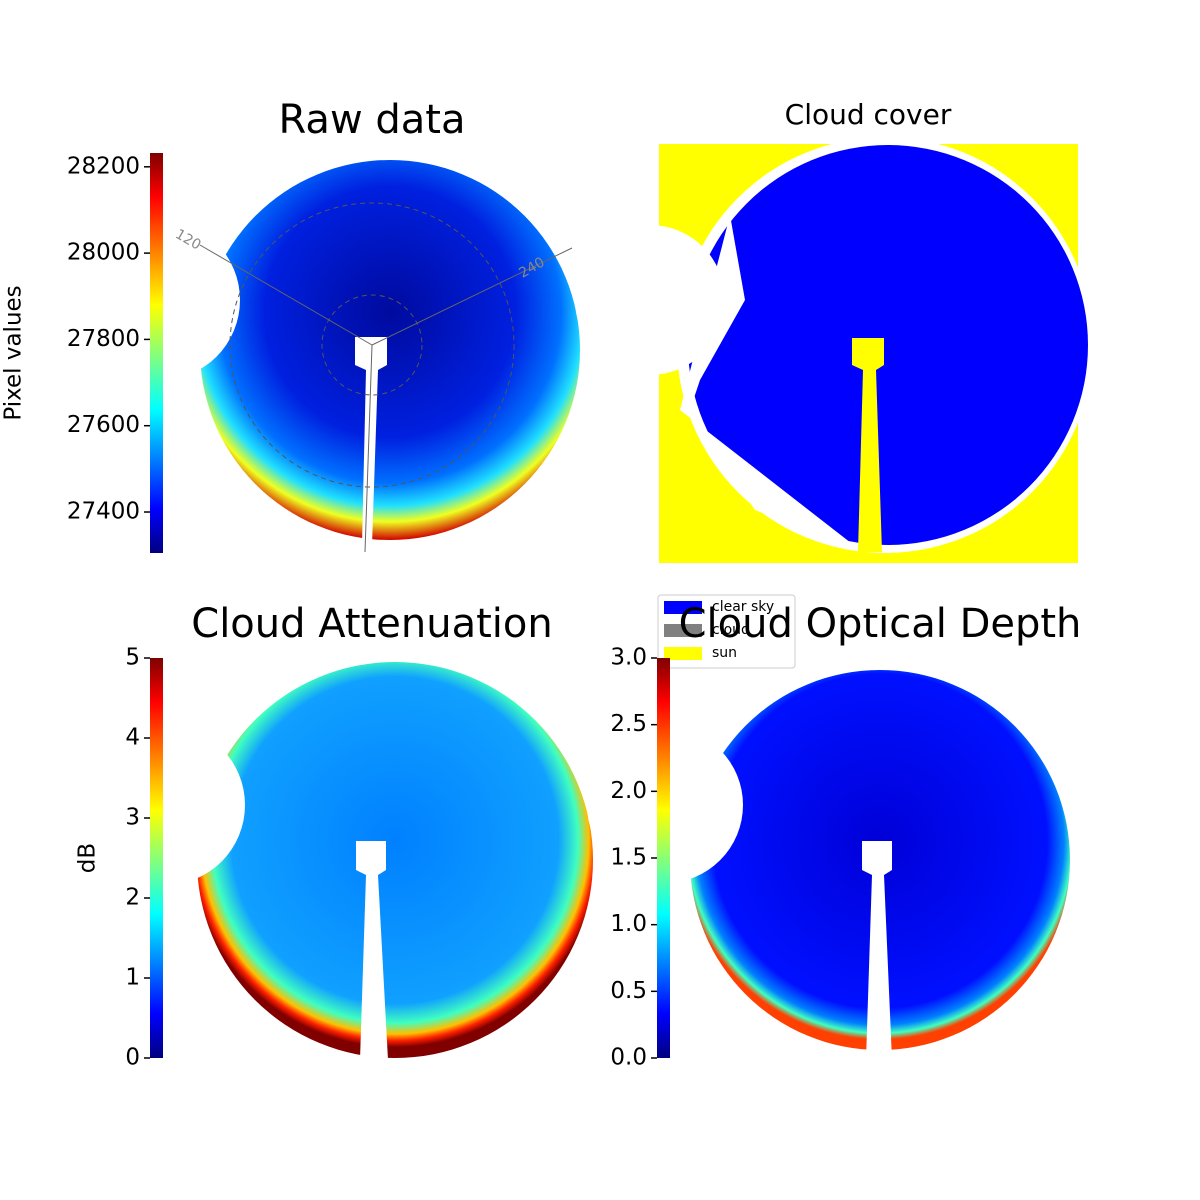 This screenshot has width=1200, height=1200. Describe the element at coordinates (628, 658) in the screenshot. I see `colorbar-tick-label: 3.0` at that location.